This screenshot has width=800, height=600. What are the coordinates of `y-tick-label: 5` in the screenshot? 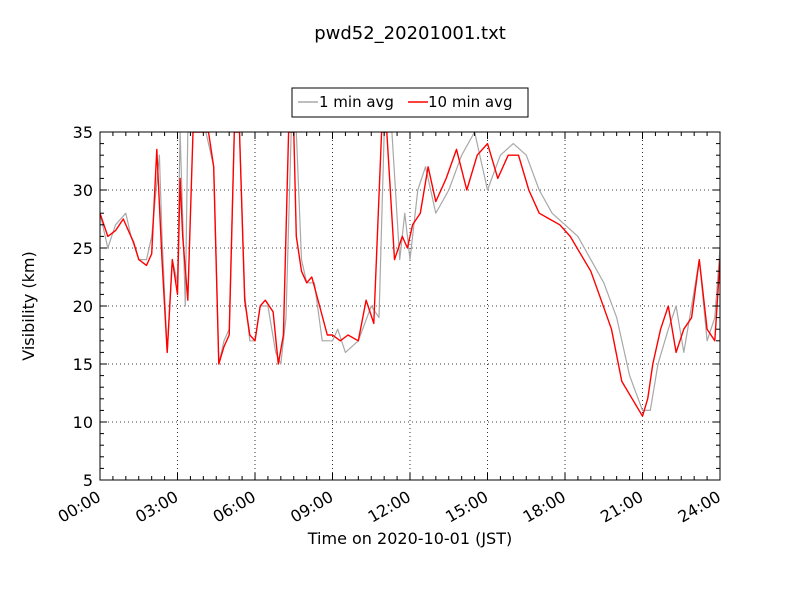 It's located at (88, 480).